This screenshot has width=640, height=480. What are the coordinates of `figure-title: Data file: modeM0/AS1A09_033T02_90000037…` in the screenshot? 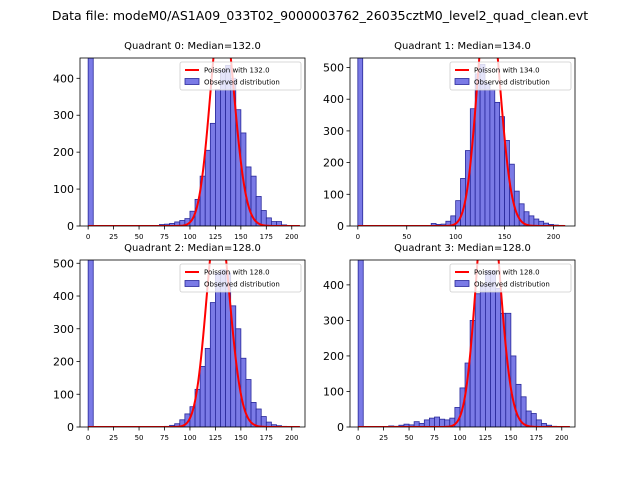 It's located at (320, 15).